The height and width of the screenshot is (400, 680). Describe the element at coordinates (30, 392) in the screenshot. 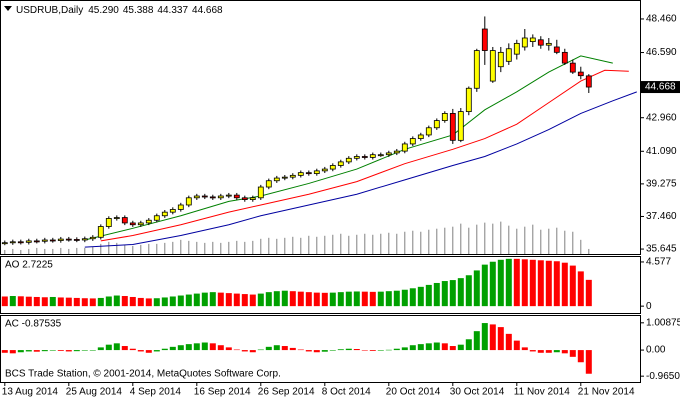

I see `x-tick-label: 13 Aug 2014` at that location.